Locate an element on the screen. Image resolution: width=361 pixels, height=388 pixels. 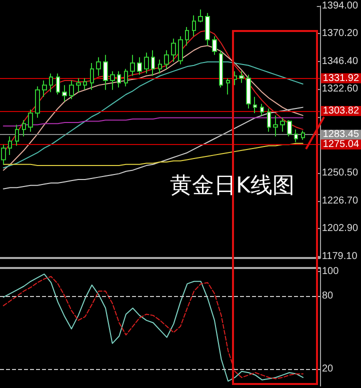
ref-line-label: 1275.04 is located at coordinates (341, 144).